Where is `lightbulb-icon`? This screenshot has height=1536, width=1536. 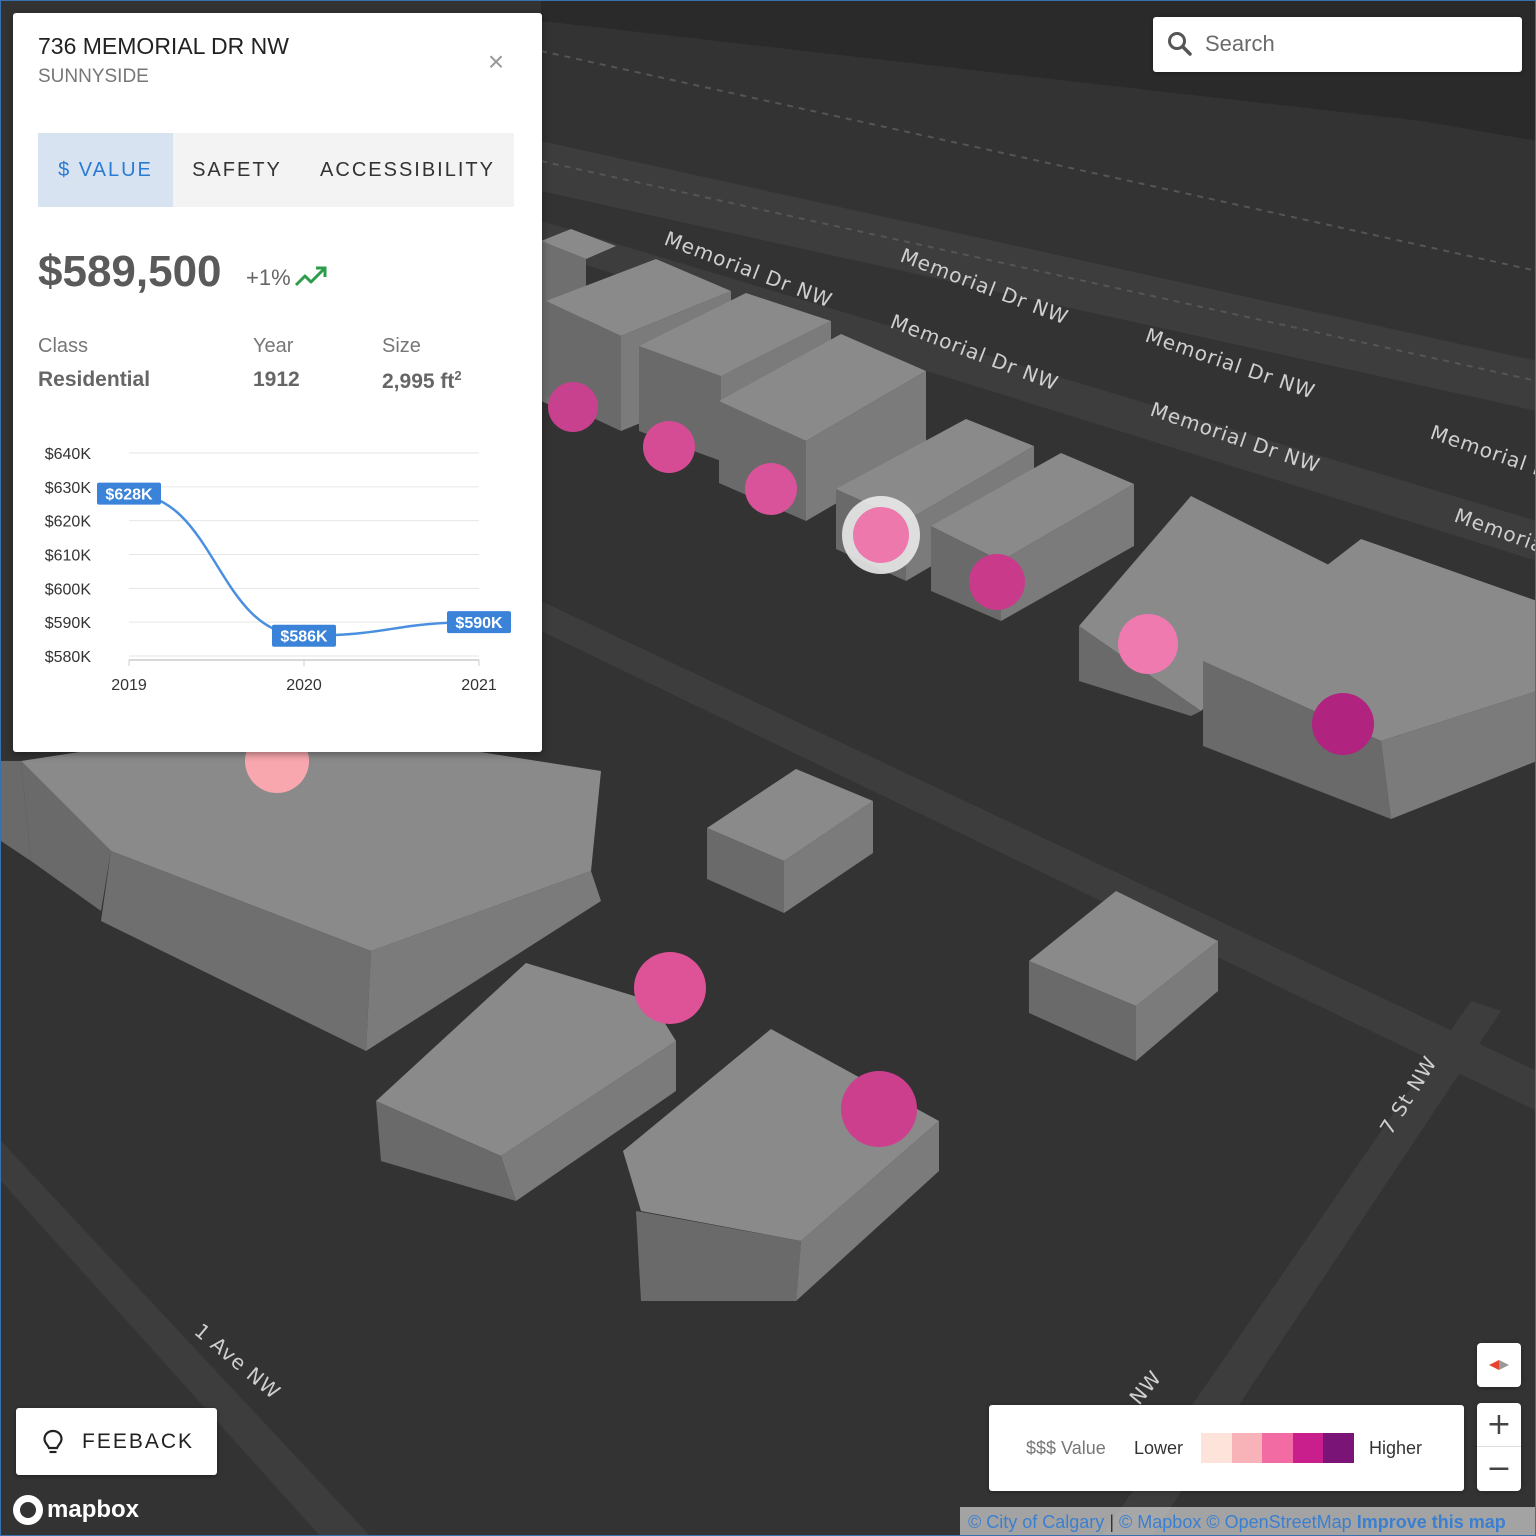 lightbulb-icon is located at coordinates (53, 1441).